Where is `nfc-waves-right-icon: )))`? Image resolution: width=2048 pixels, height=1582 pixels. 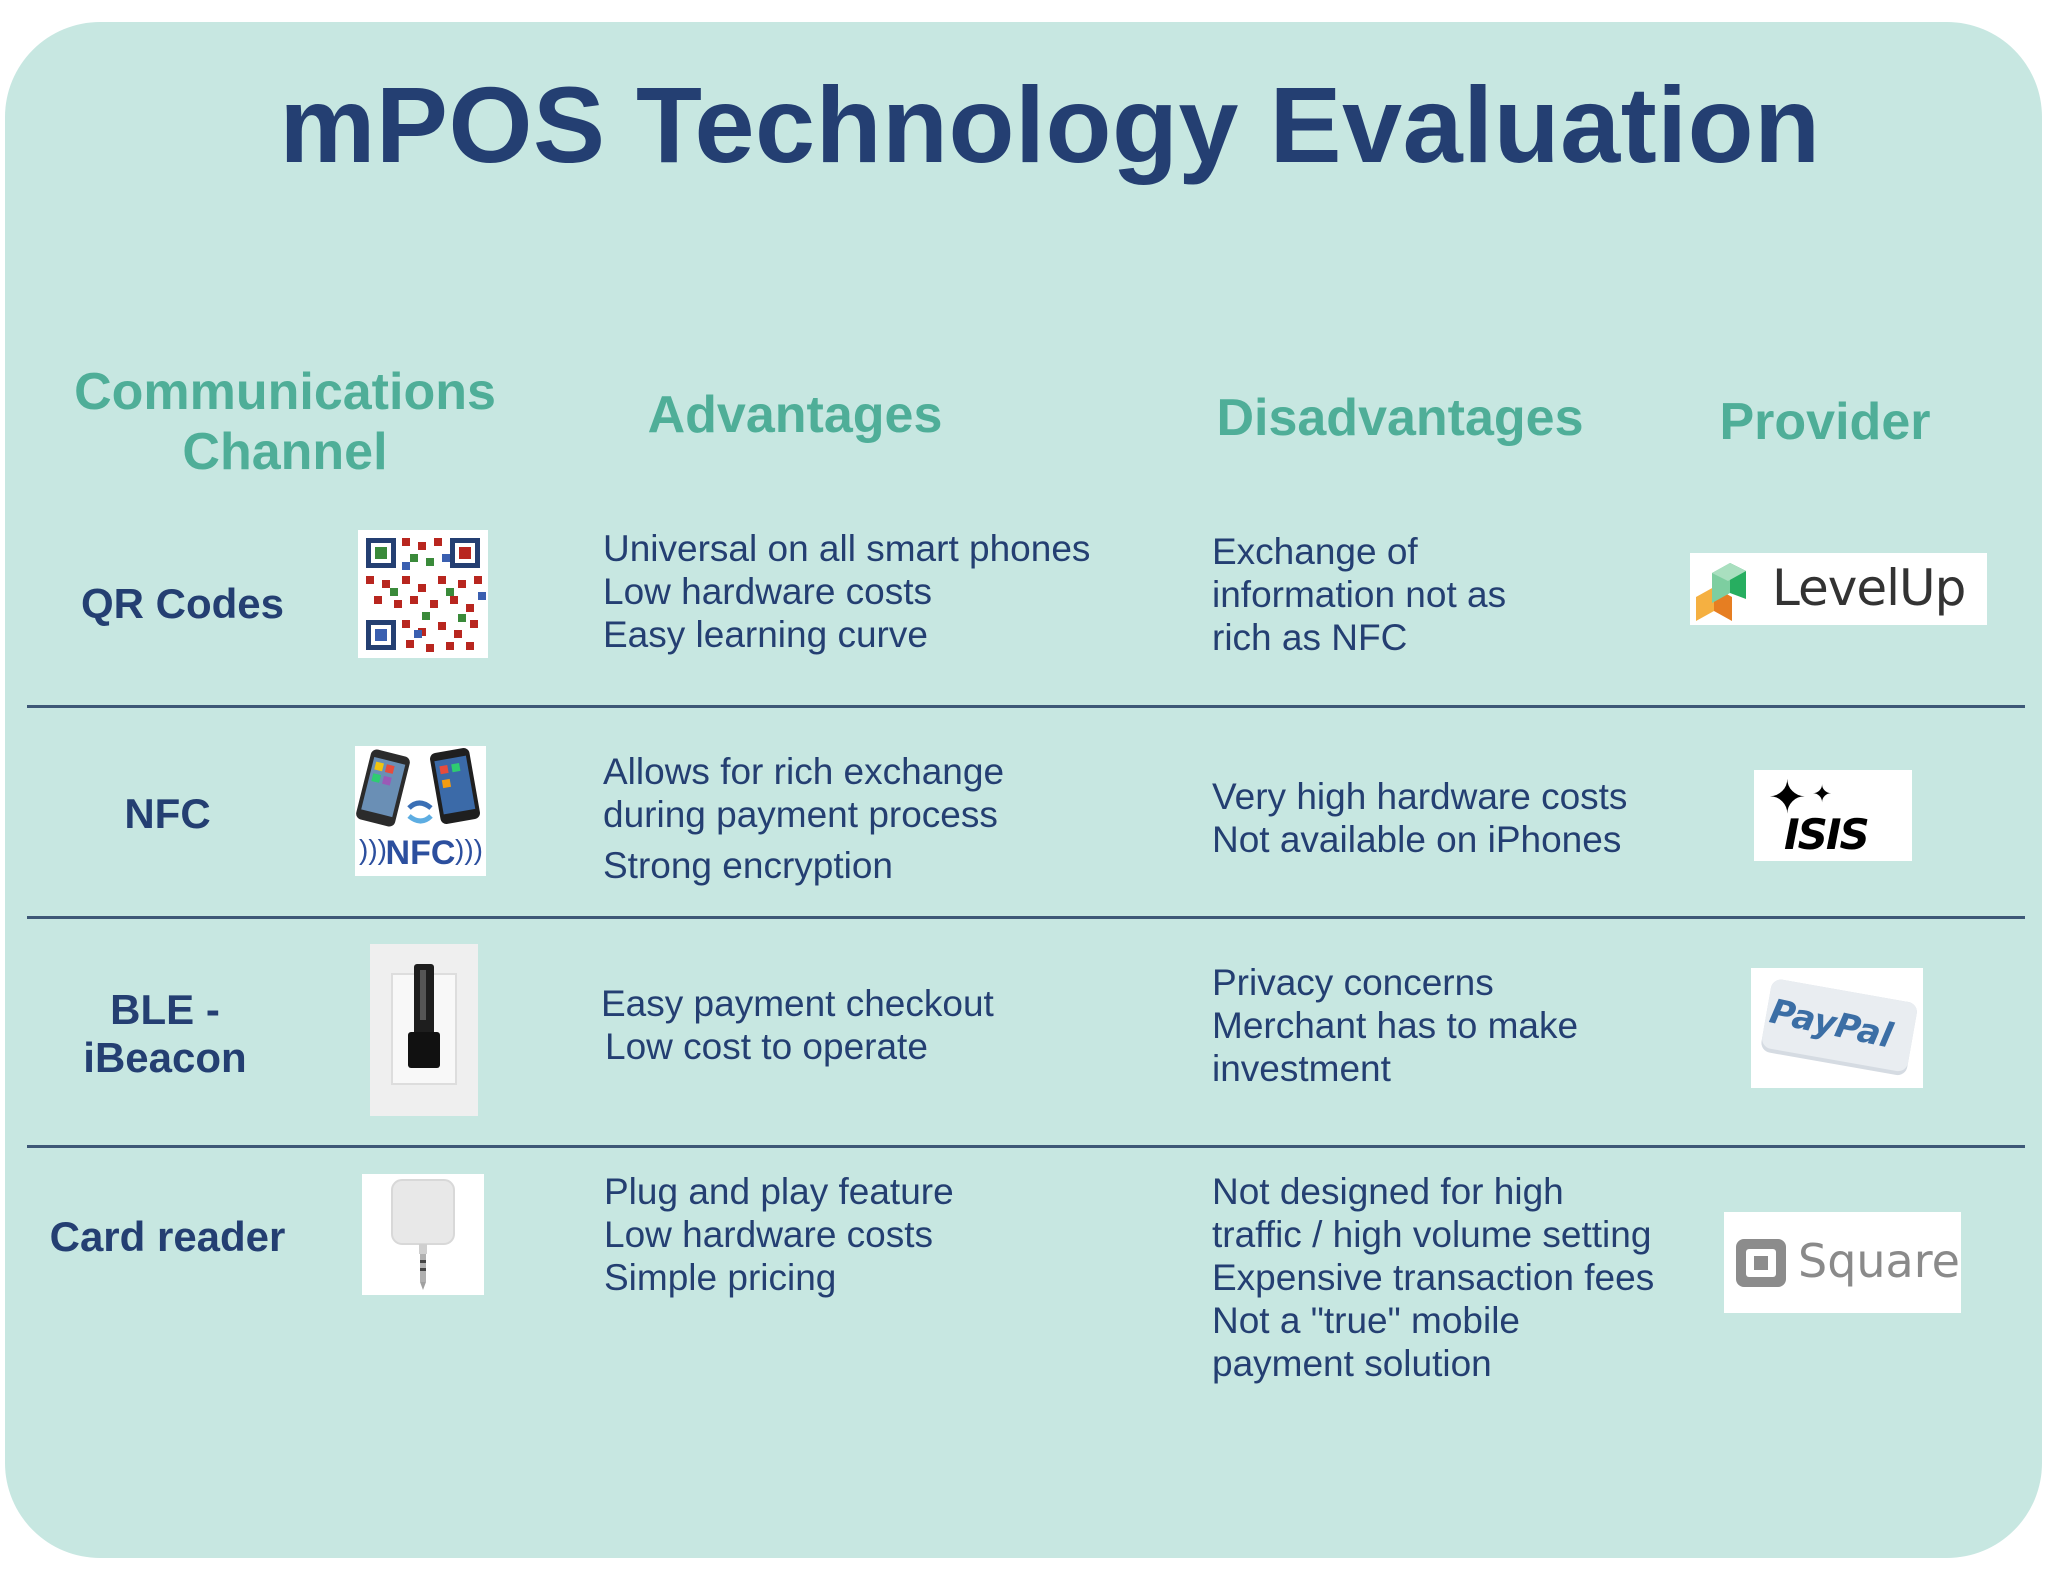 nfc-waves-right-icon: ))) is located at coordinates (469, 849).